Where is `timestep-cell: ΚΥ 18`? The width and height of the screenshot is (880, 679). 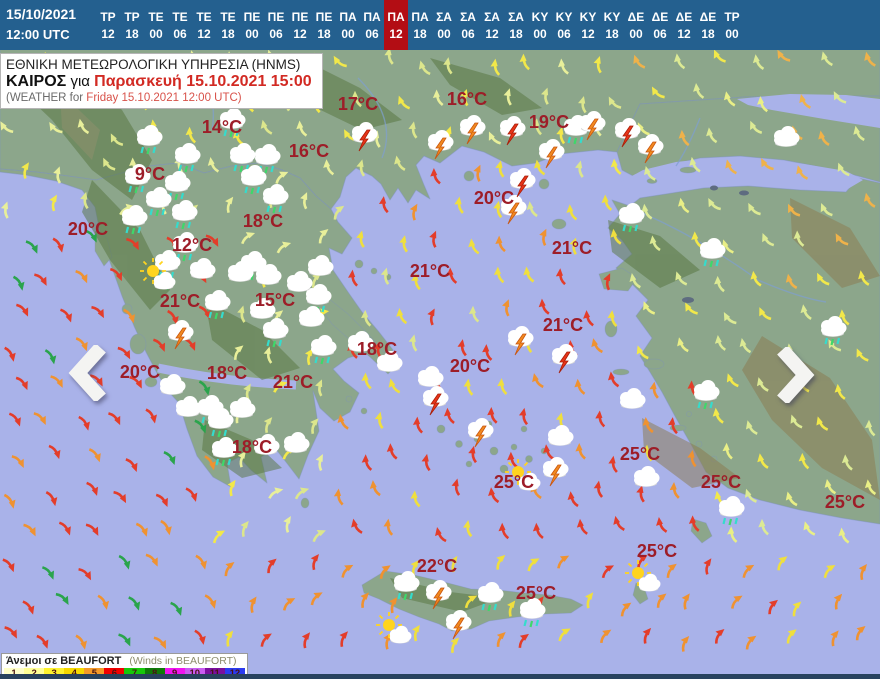
timestep-cell: ΚΥ 18 is located at coordinates (612, 25).